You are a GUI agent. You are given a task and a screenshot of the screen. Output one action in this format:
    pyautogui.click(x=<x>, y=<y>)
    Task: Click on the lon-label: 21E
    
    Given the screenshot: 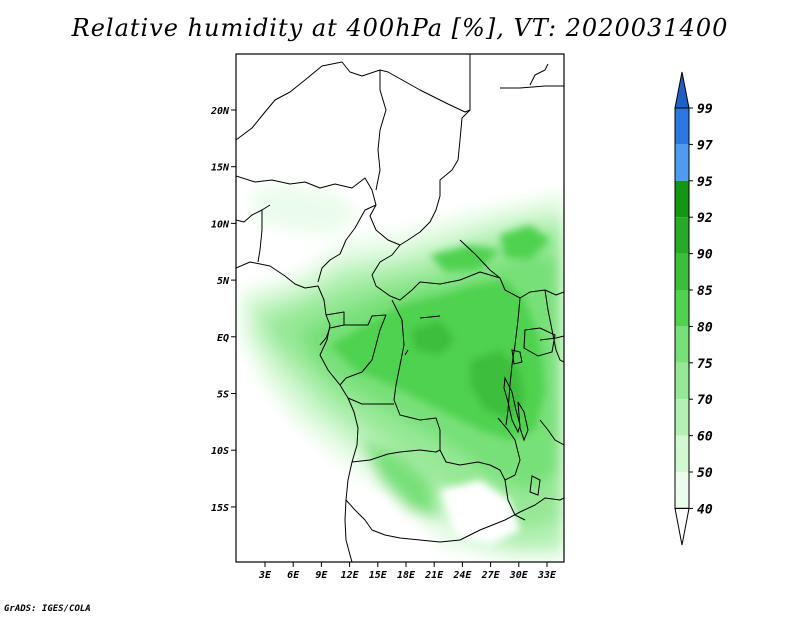 What is the action you would take?
    pyautogui.click(x=434, y=575)
    